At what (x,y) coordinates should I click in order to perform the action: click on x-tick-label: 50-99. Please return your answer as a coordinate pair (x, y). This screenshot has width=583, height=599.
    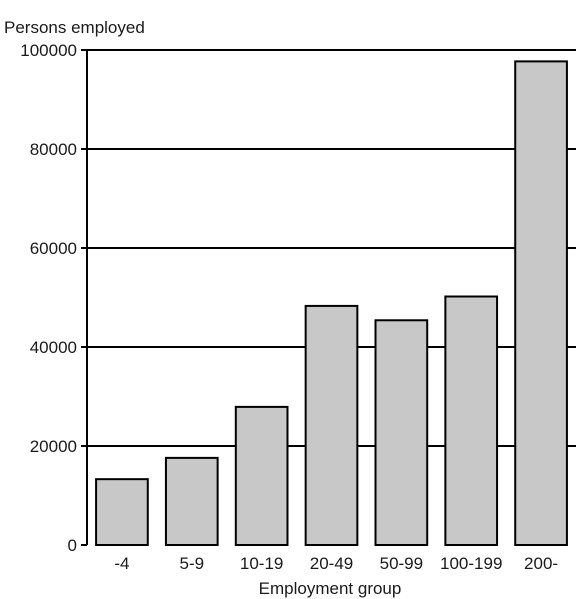
    Looking at the image, I should click on (401, 563).